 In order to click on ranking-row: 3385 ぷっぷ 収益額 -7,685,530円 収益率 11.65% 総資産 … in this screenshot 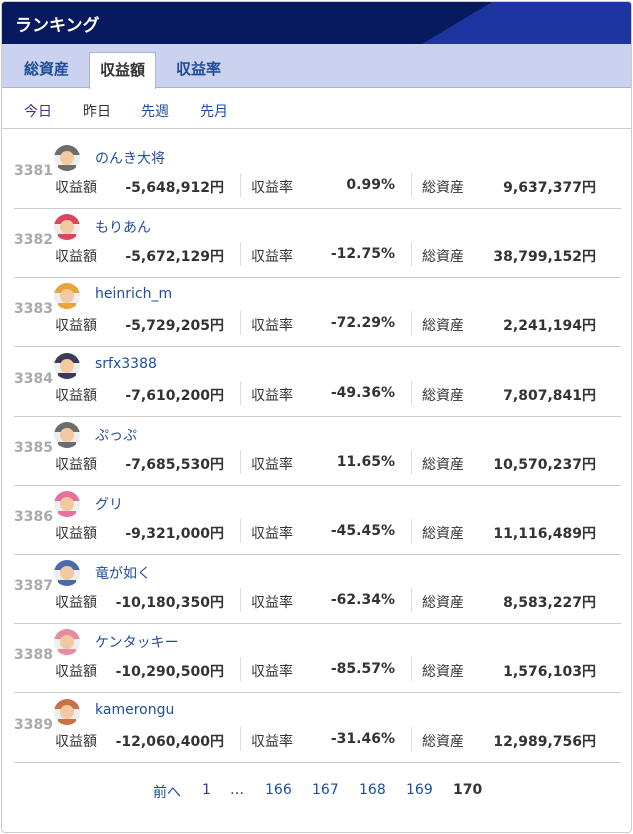, I will do `click(317, 451)`.